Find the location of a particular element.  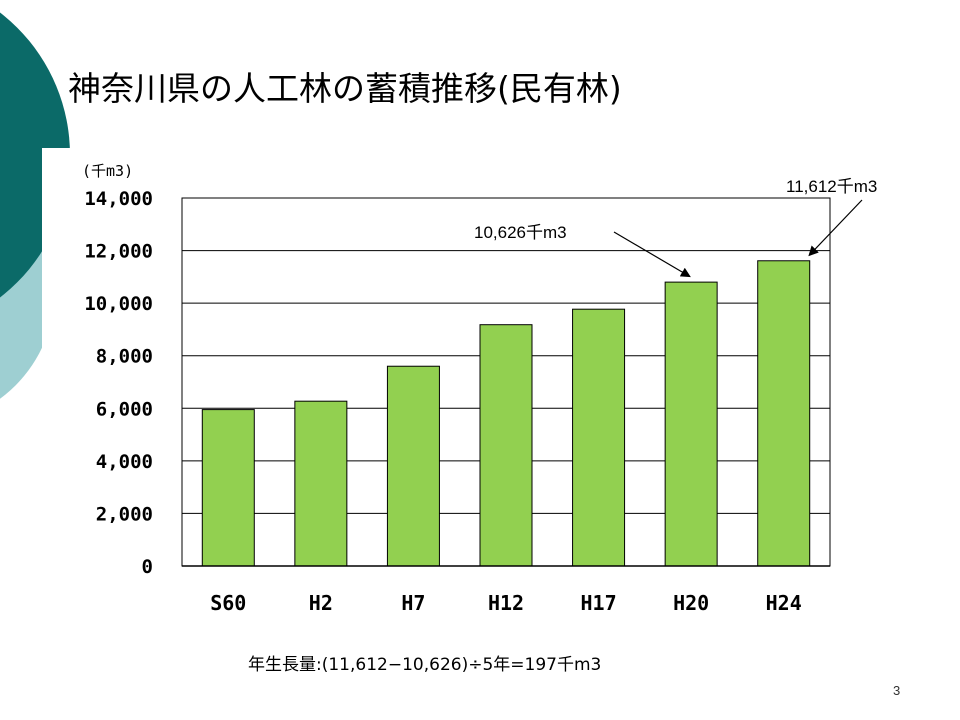

y-tick-labels: 0 2,000 4,000 6,000 8,000 10,000 12,000 14,000 is located at coordinates (118, 383).